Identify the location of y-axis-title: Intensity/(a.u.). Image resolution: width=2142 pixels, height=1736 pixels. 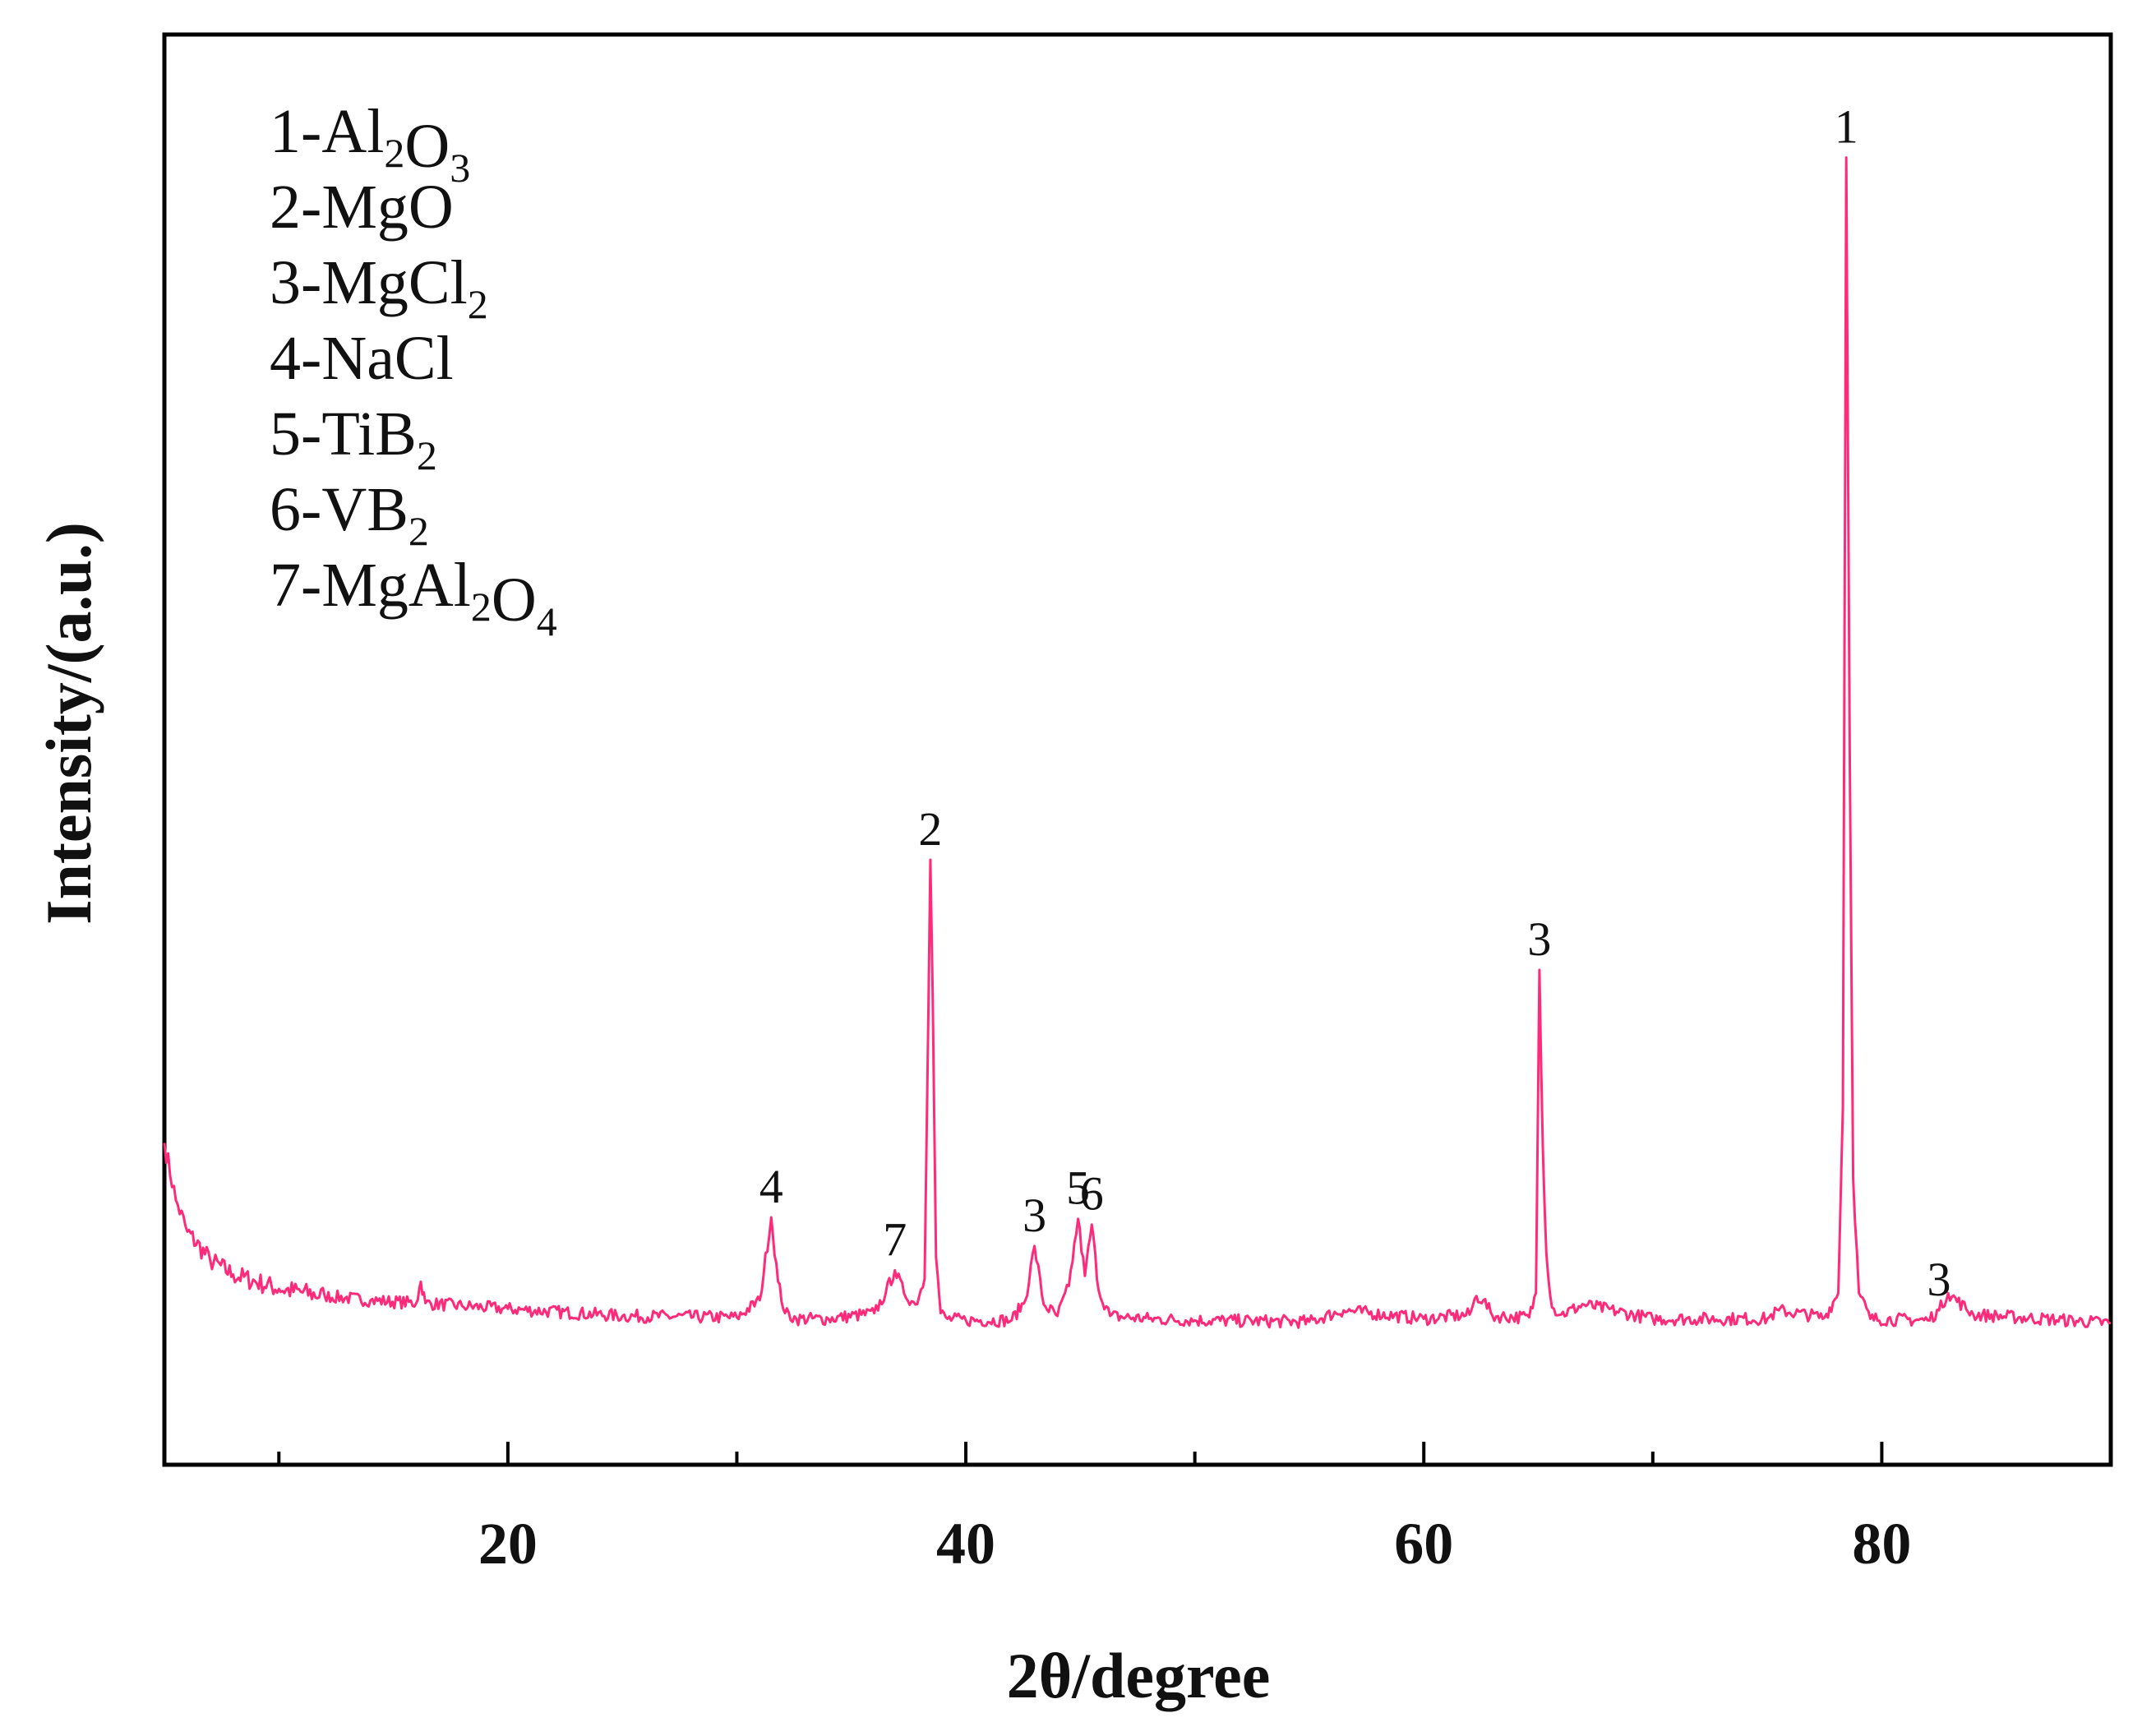
(68, 723).